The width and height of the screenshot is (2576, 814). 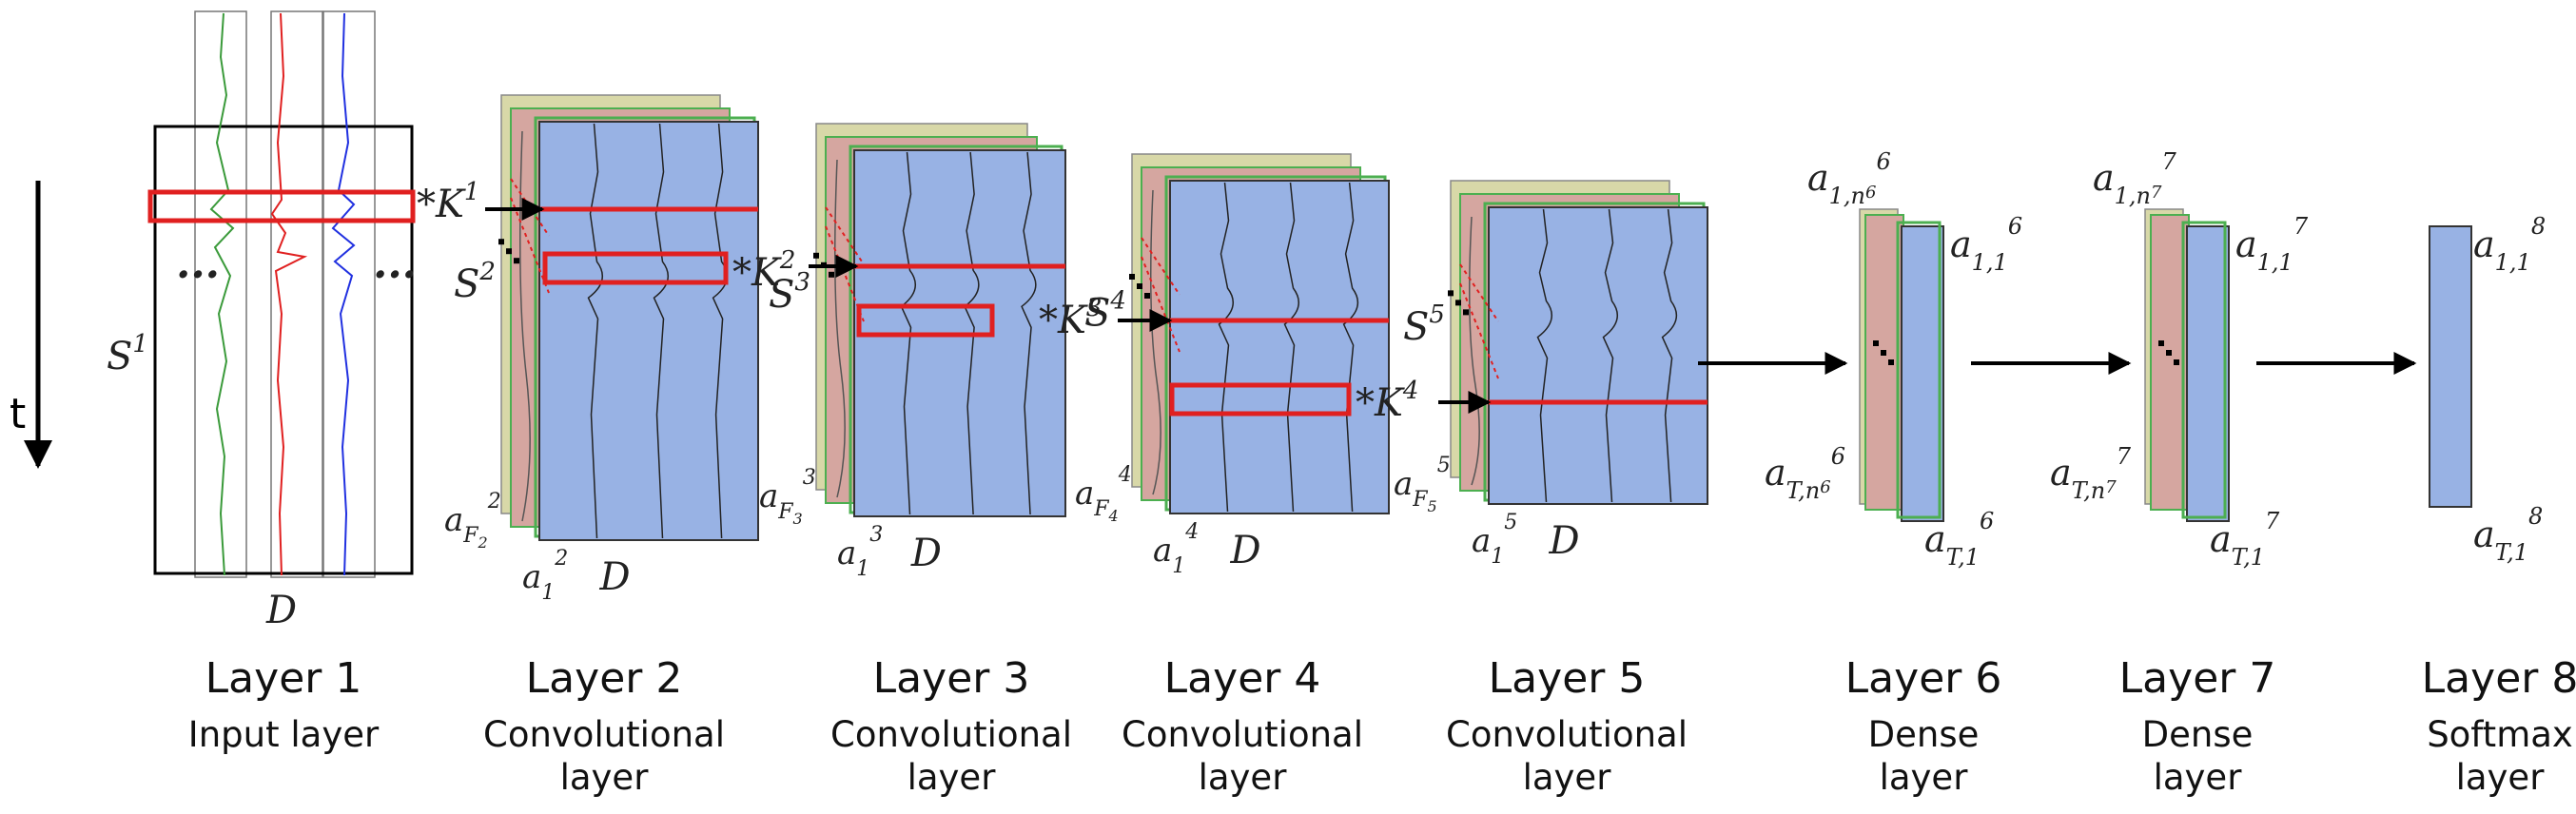 I want to click on blue-signal-trace, so click(x=344, y=294).